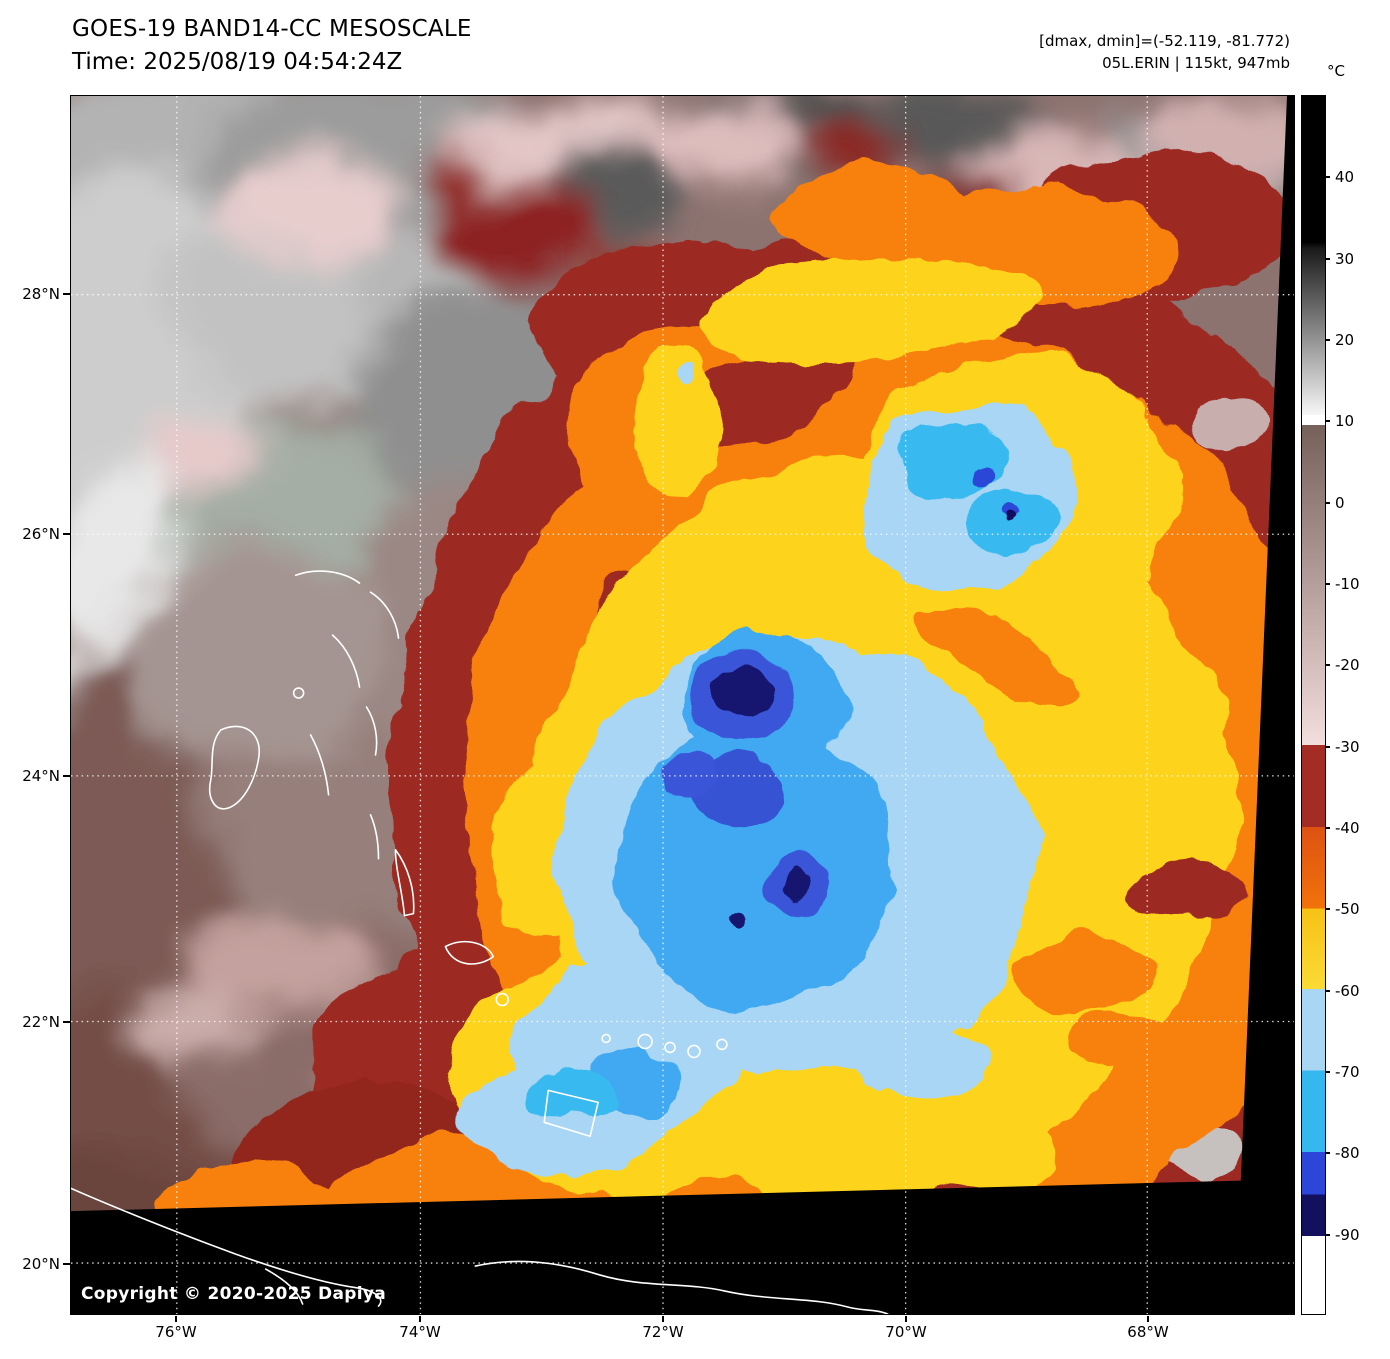  What do you see at coordinates (1313, 705) in the screenshot?
I see `colorbar-bar` at bounding box center [1313, 705].